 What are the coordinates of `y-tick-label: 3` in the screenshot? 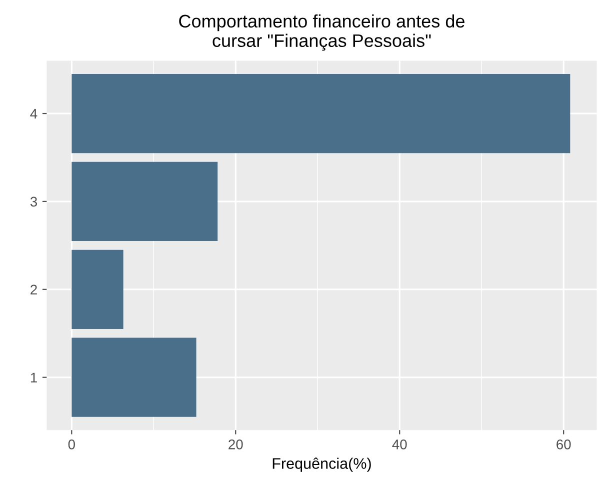 It's located at (34, 201).